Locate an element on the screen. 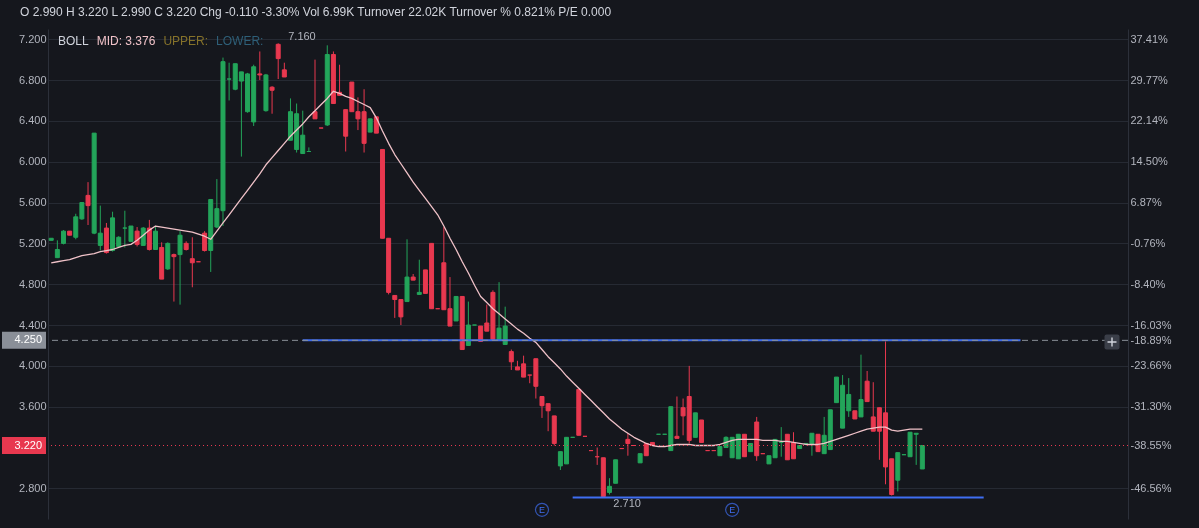  chart-title: O 2.990 H 3.220 L 2.990 C 3.220 Chg -0.110 -3.30% Vol 6.99K Turnover 22.02K Turnover % 0.821% P/E 0.000 is located at coordinates (316, 12).